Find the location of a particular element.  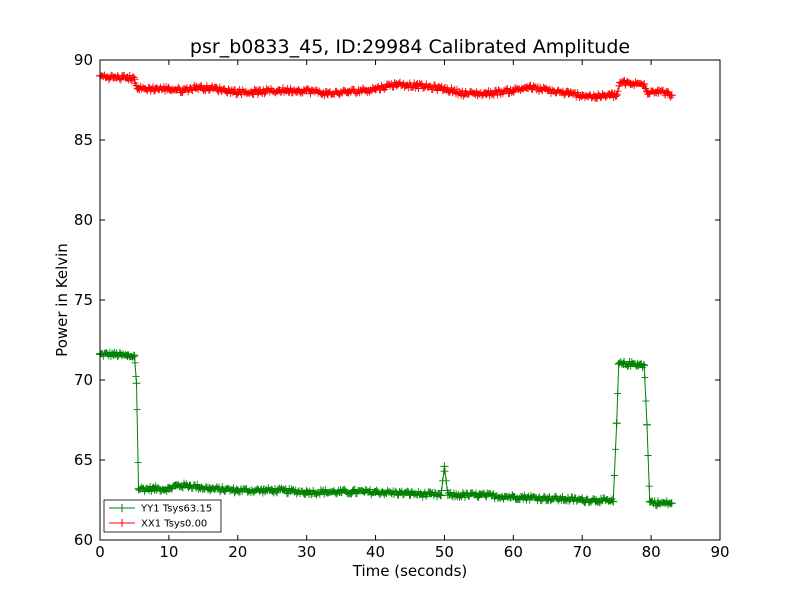

y-tick-label-4: 80 is located at coordinates (83, 220).